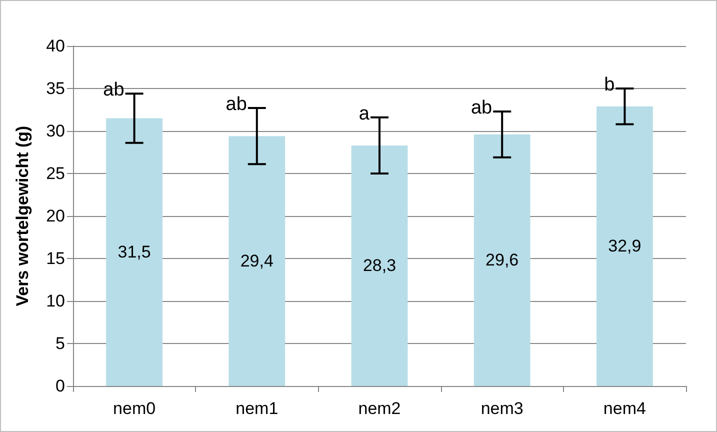  I want to click on x-tick-label: nem0, so click(134, 408).